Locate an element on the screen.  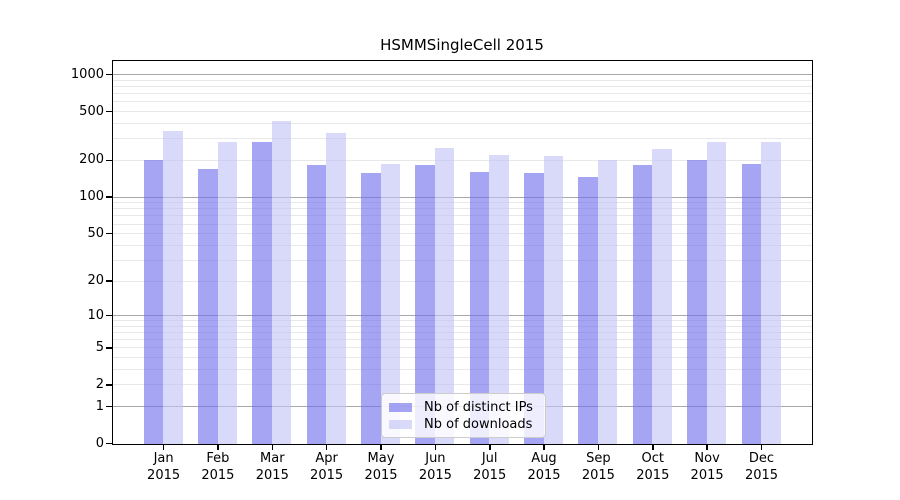
x-tick-mark-oct is located at coordinates (653, 447).